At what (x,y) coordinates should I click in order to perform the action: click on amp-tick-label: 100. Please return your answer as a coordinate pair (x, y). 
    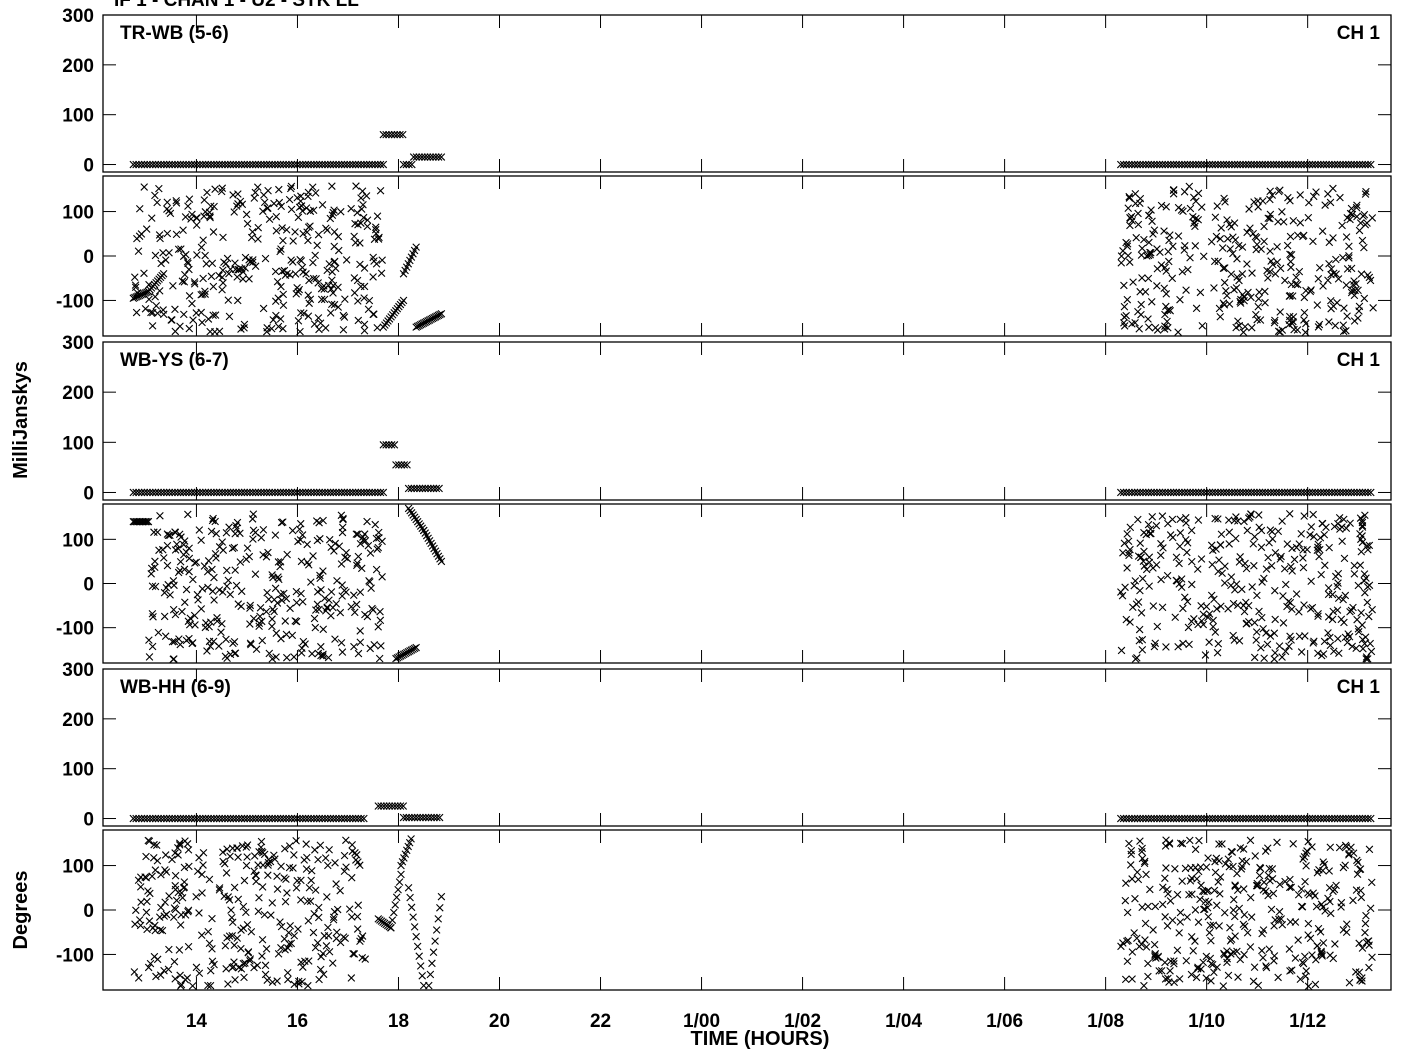
    Looking at the image, I should click on (78, 443).